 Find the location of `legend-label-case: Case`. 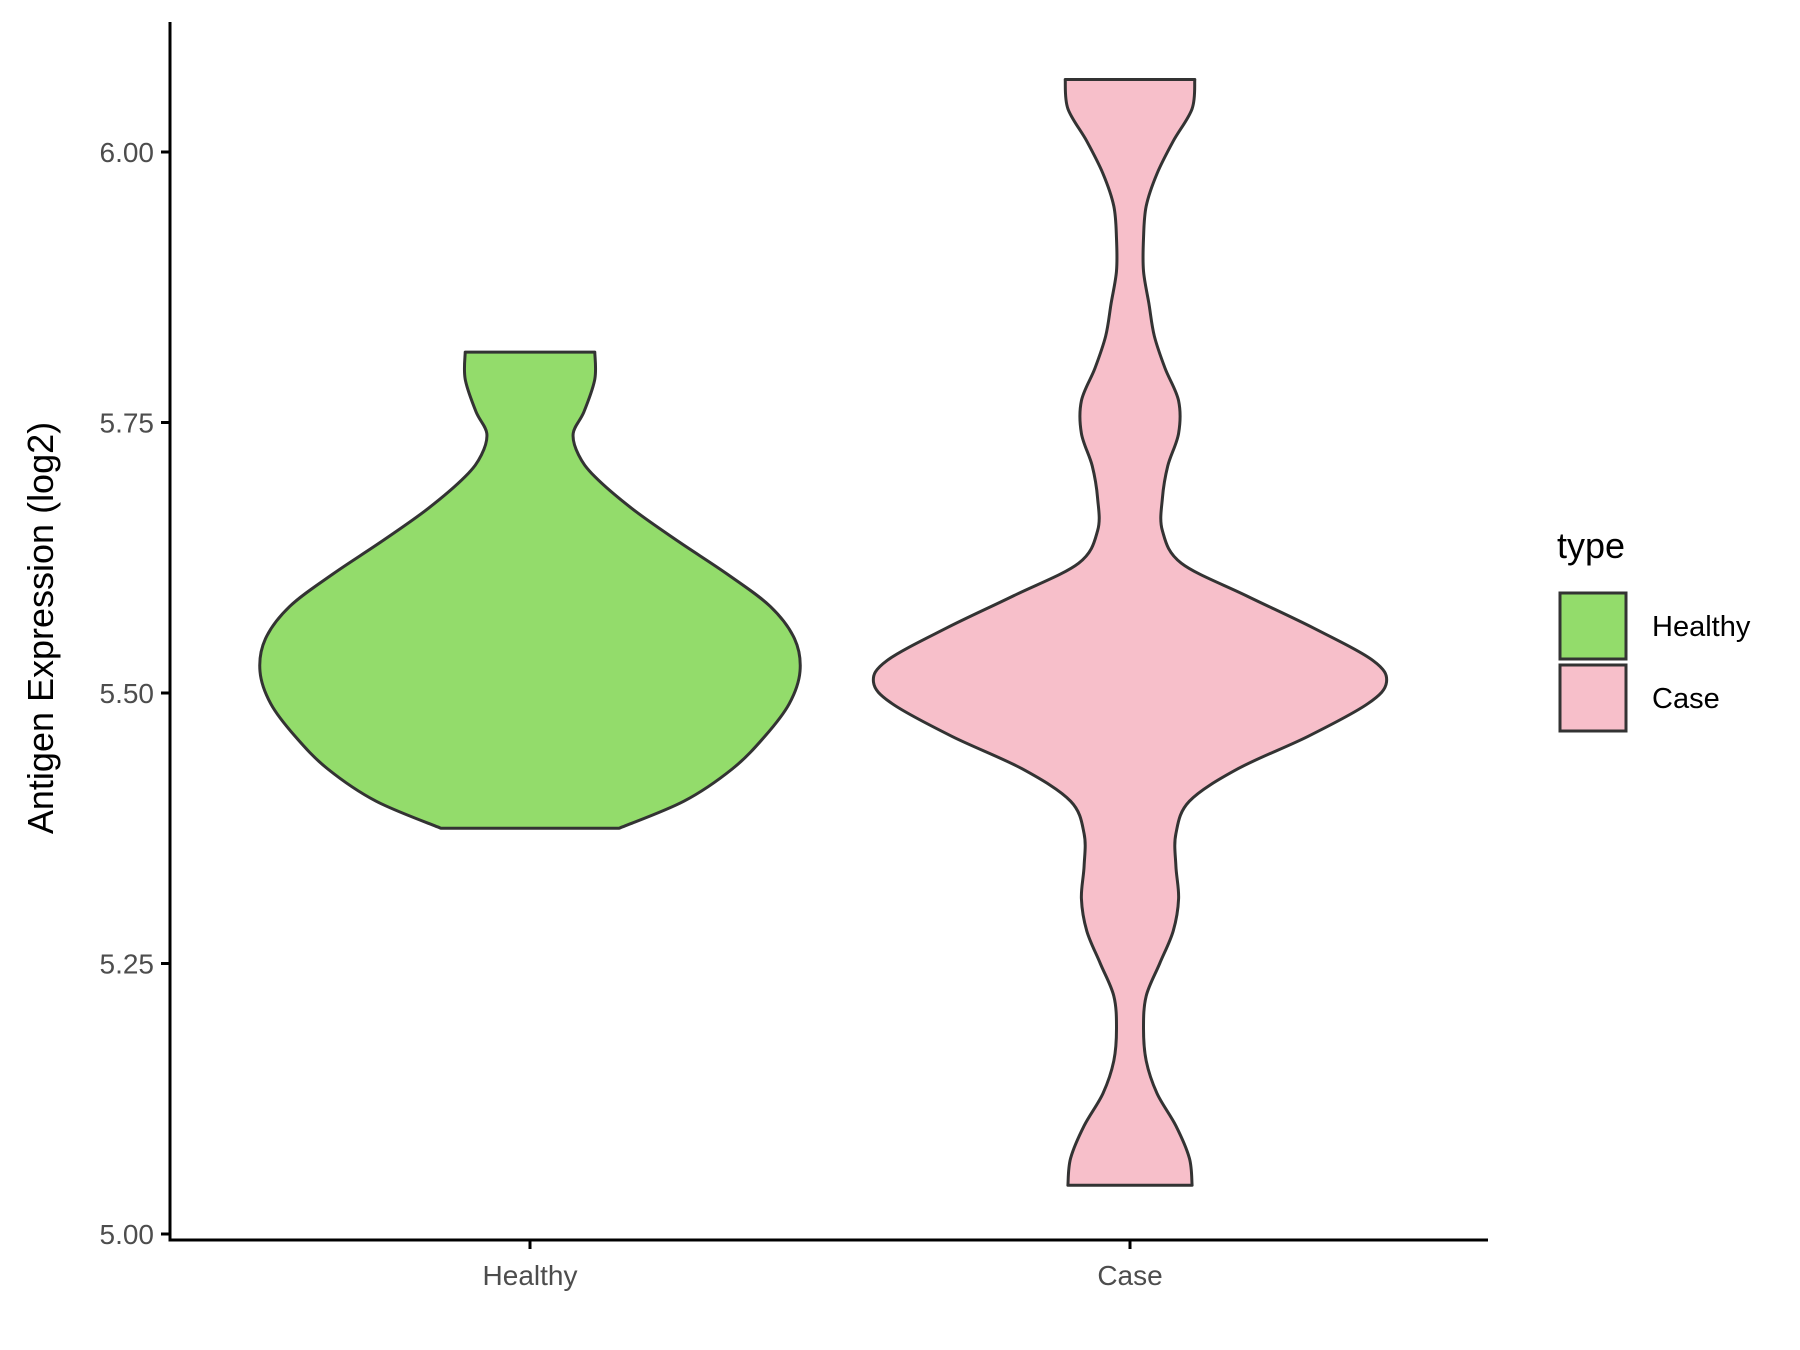

legend-label-case: Case is located at coordinates (1686, 699).